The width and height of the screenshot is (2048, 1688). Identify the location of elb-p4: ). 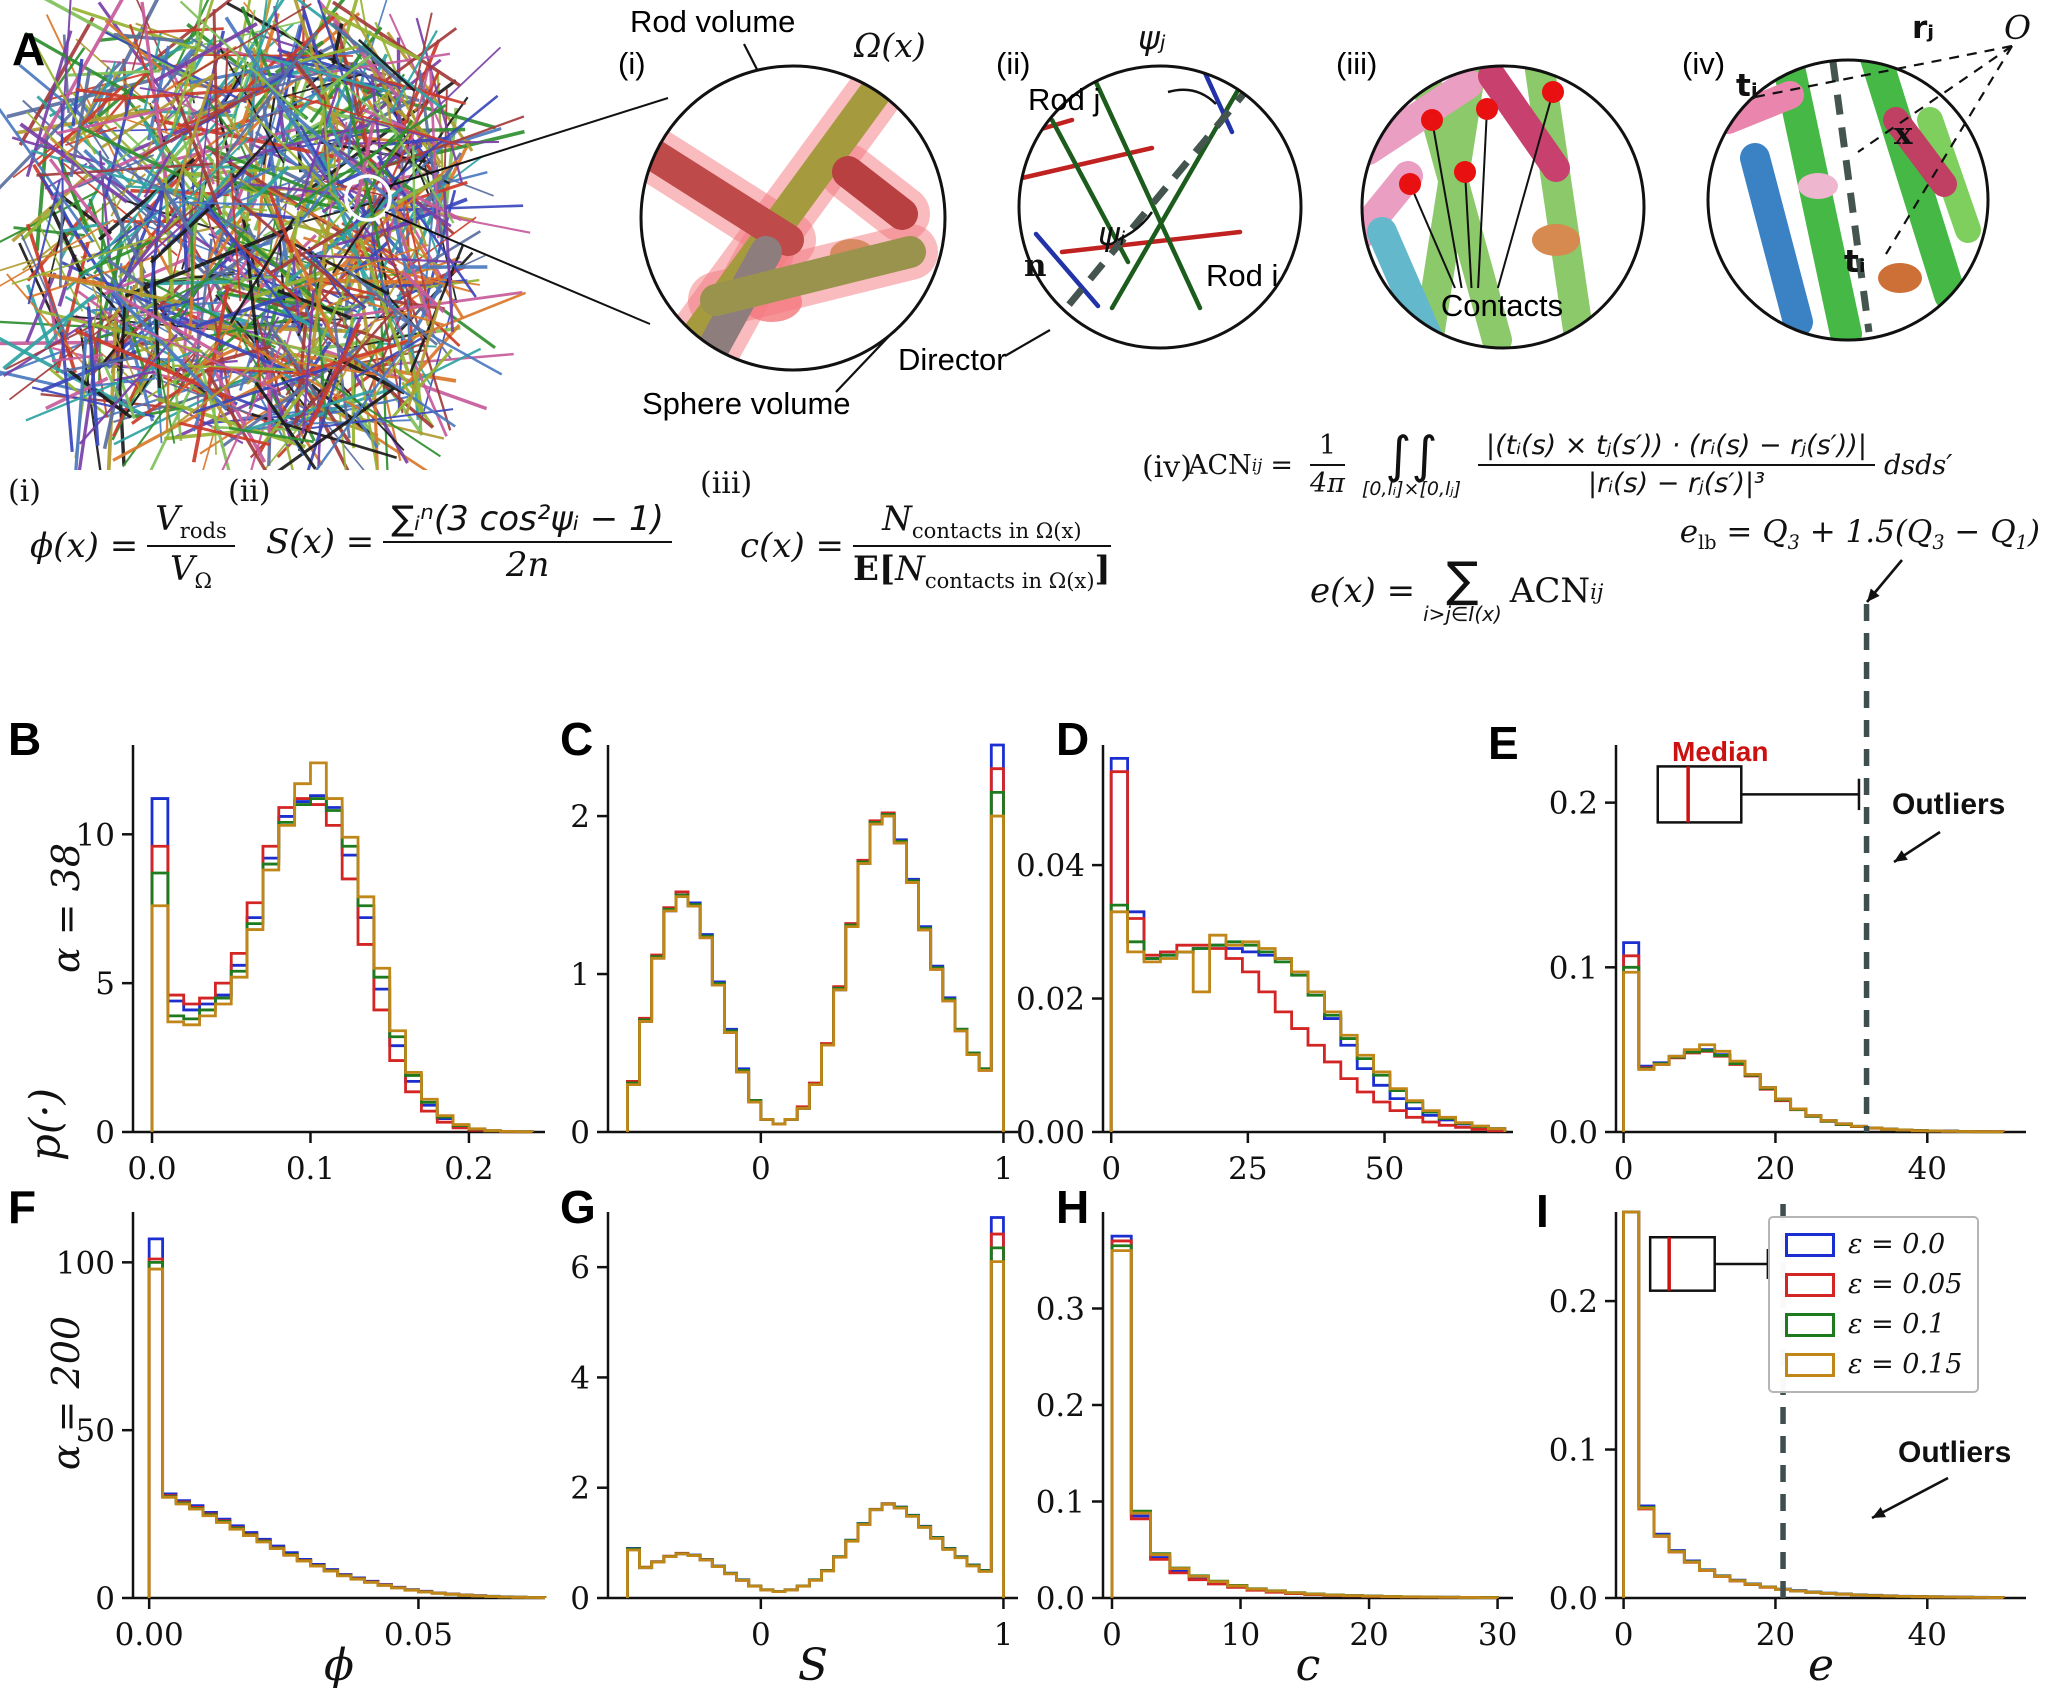
(2033, 532).